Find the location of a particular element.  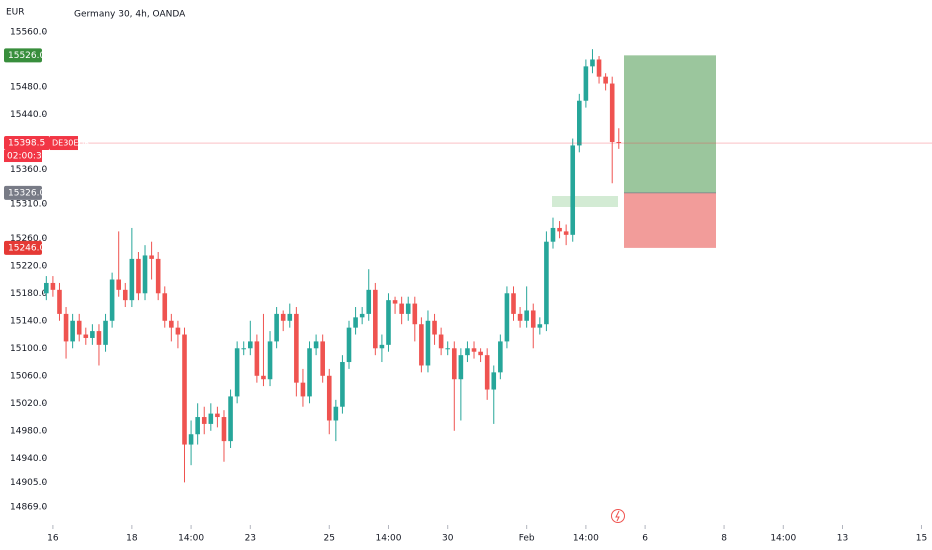

price-badge-label: 15326.0 is located at coordinates (26, 193).